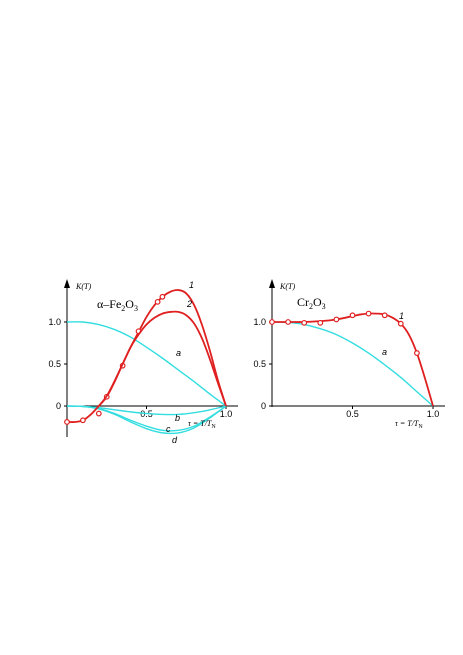 The image size is (463, 655). I want to click on fe2o3-series-1-label: 1, so click(191, 285).